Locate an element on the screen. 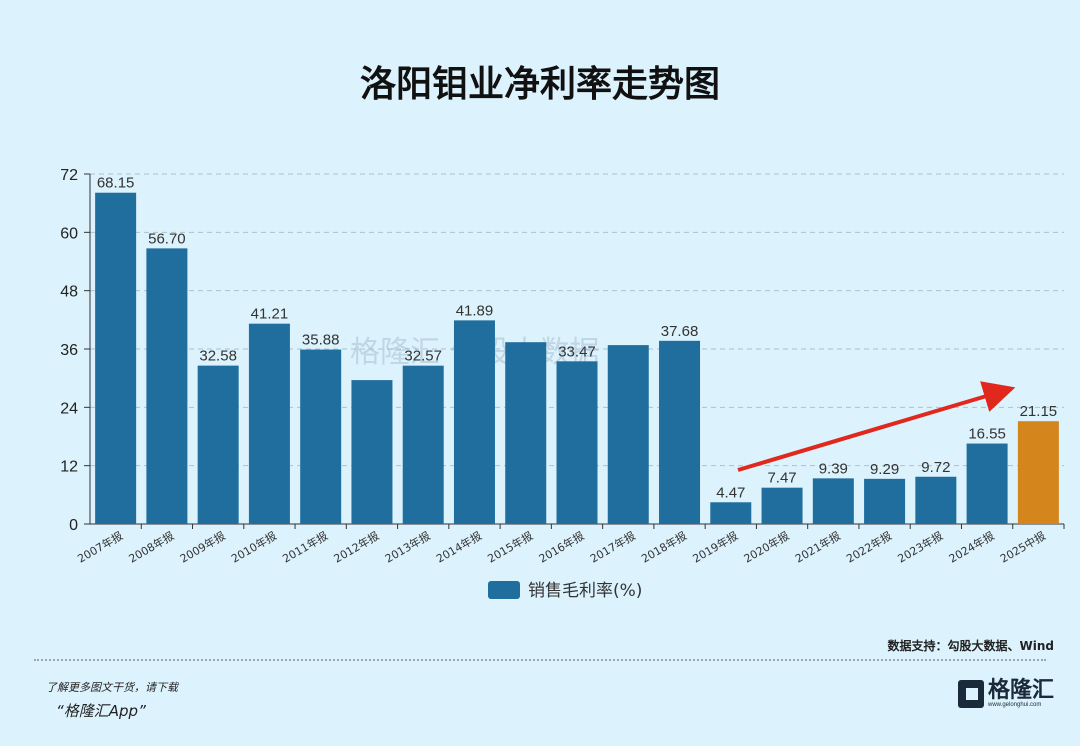 The image size is (1080, 746). x-tick-label: 2025中报 is located at coordinates (1023, 546).